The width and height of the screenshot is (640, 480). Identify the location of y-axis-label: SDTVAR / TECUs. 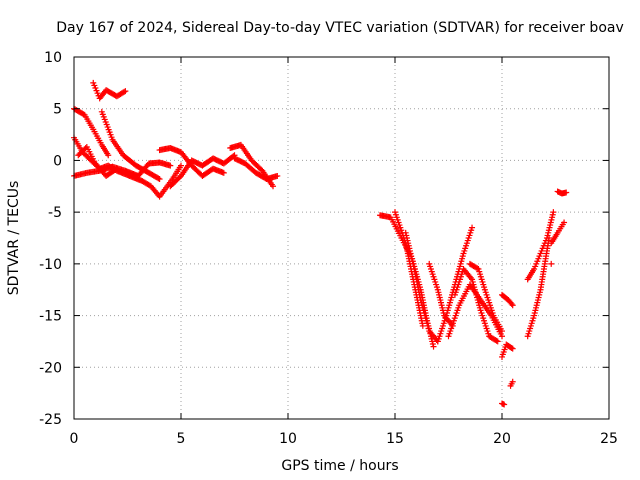
(14, 238).